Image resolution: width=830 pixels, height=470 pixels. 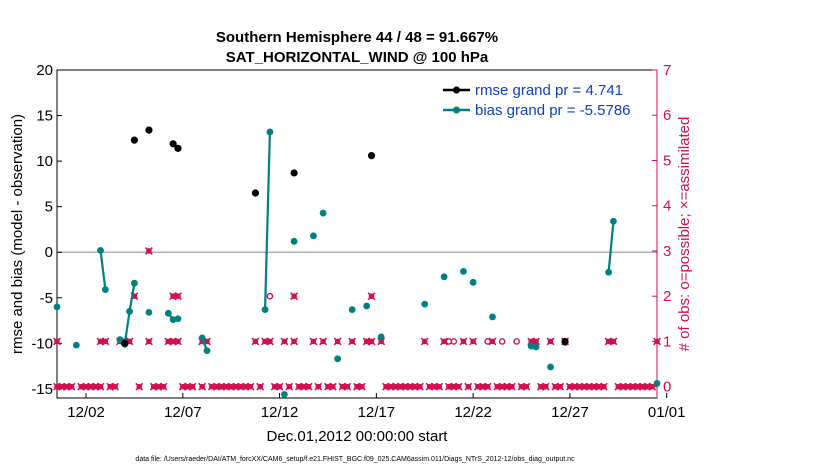 What do you see at coordinates (46, 298) in the screenshot?
I see `y-left-tick-label: -5` at bounding box center [46, 298].